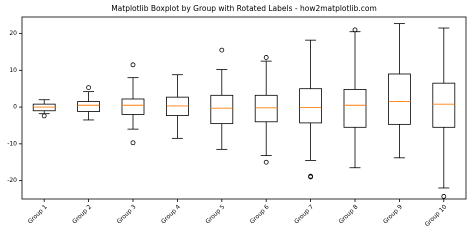 The image size is (474, 240). Describe the element at coordinates (349, 214) in the screenshot. I see `x-tick-label: Group 8` at that location.